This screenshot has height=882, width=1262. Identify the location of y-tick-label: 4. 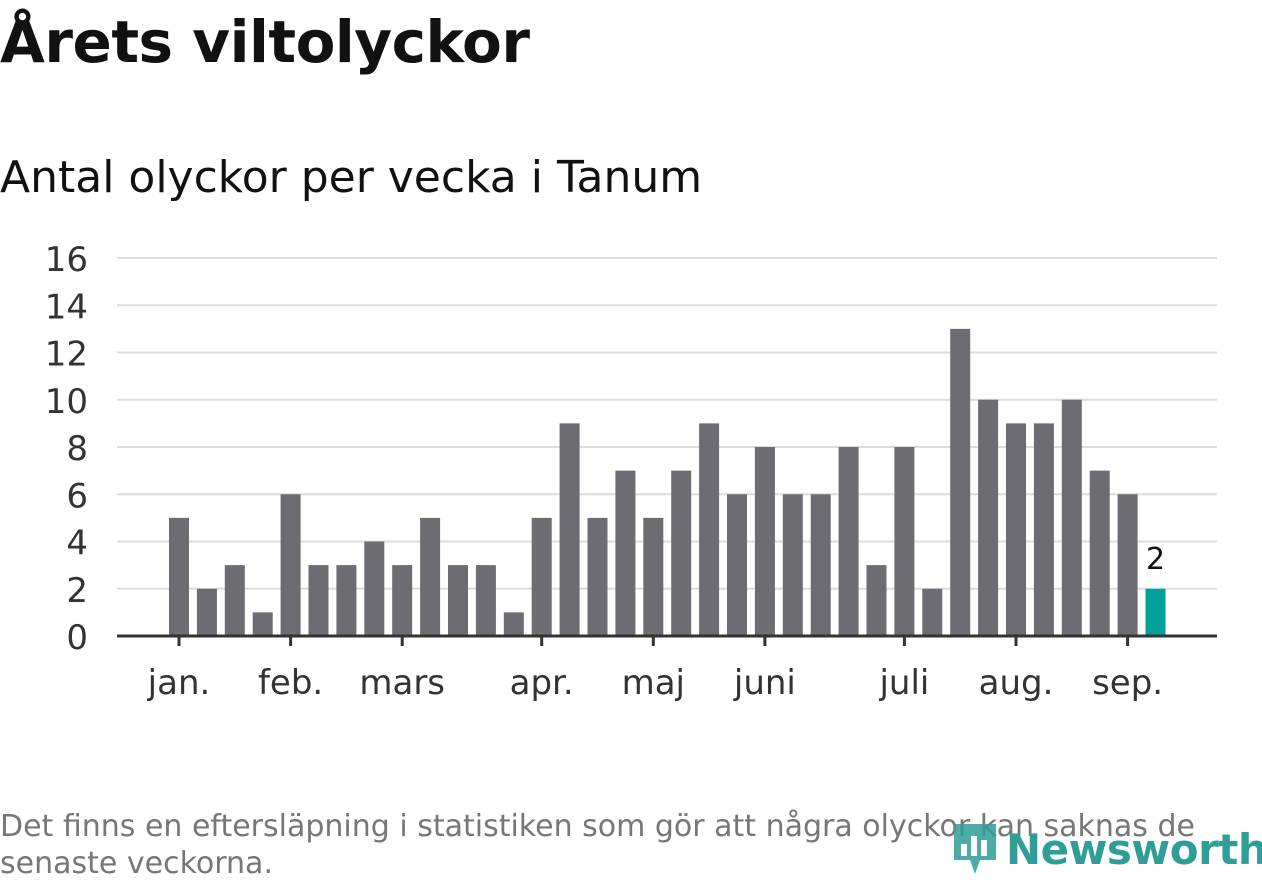
(77, 544).